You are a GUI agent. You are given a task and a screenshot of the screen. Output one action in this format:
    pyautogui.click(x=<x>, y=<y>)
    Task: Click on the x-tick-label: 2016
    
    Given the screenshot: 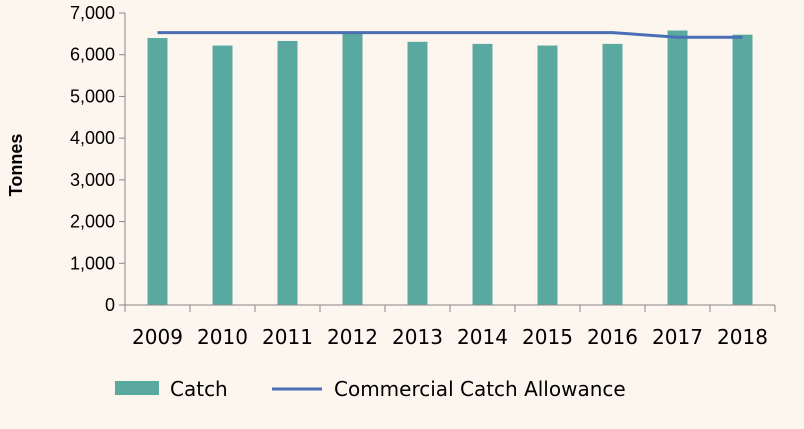 What is the action you would take?
    pyautogui.click(x=612, y=337)
    